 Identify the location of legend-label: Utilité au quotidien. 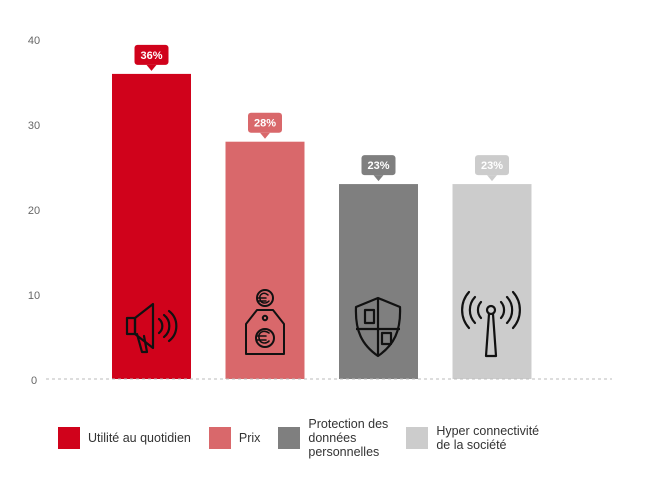
(139, 438).